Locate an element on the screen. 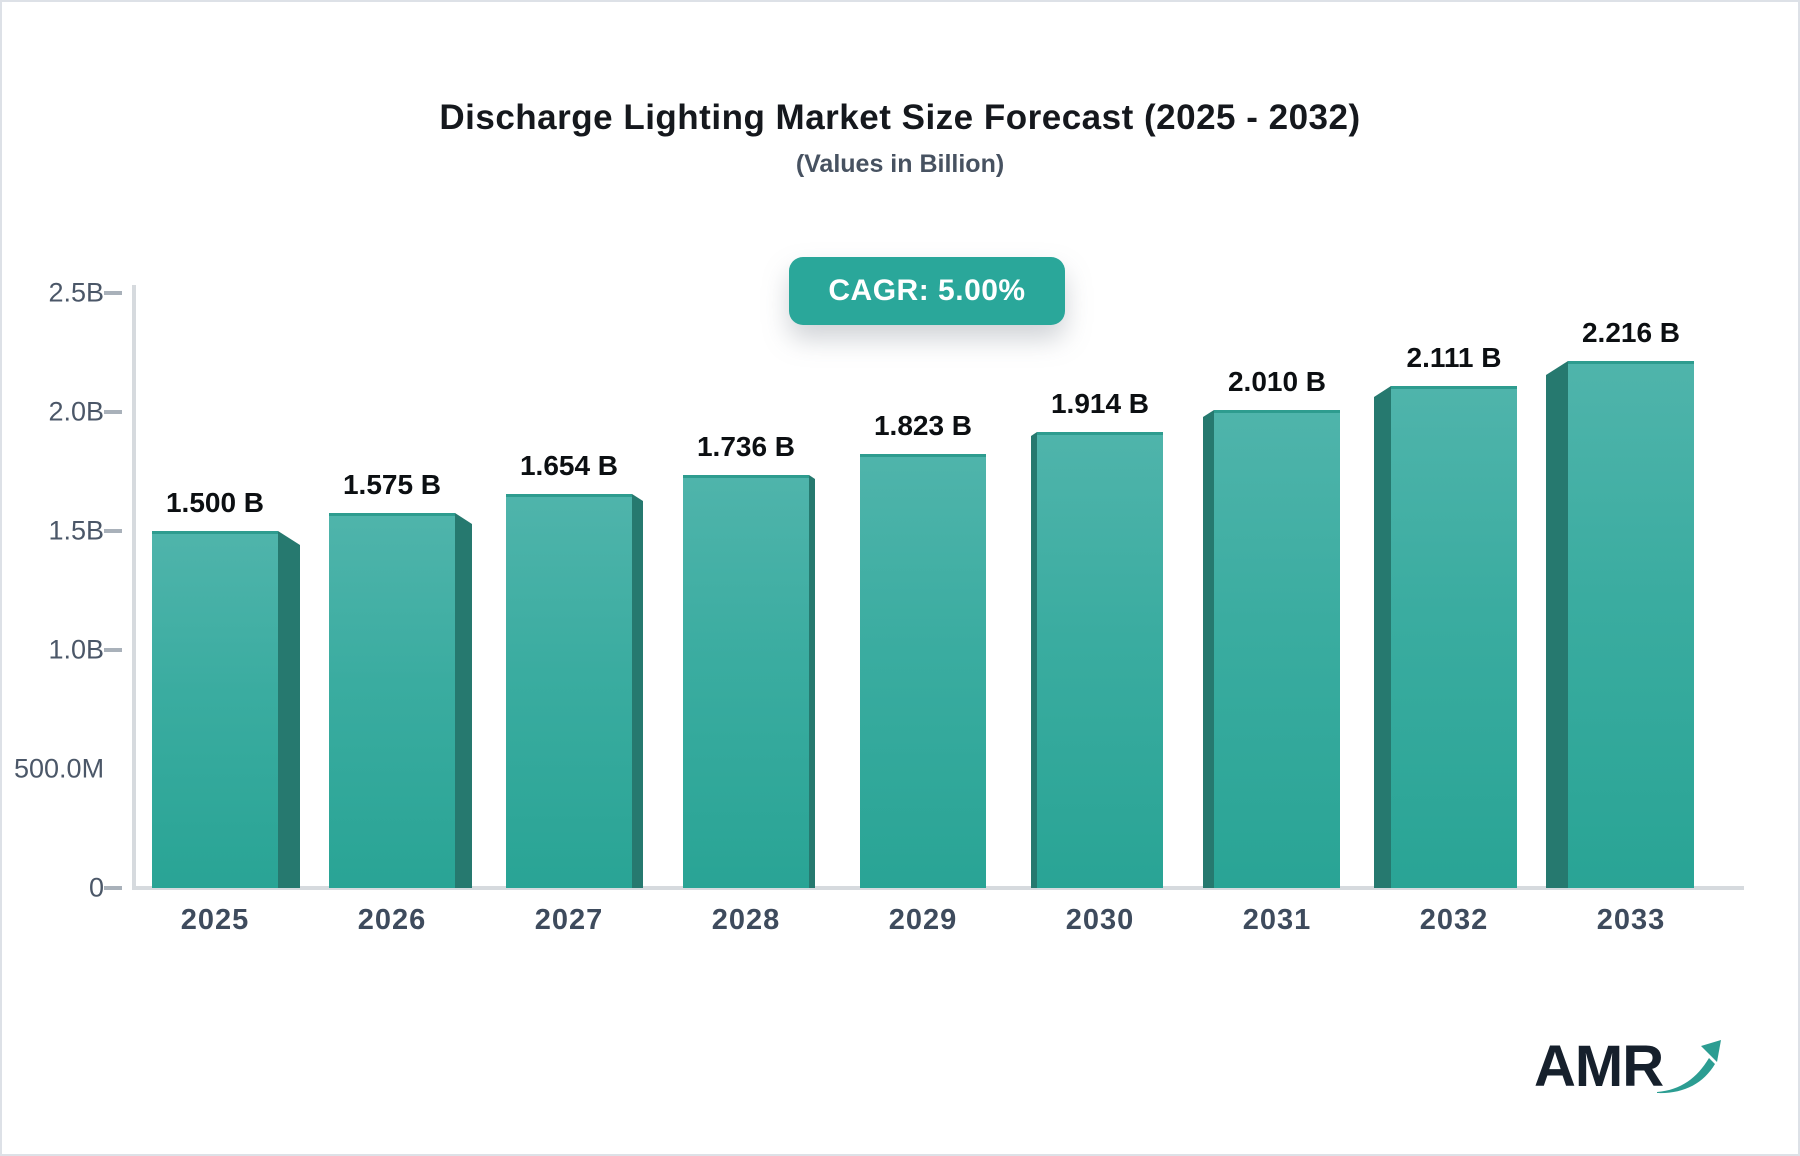  x-axis-line is located at coordinates (938, 888).